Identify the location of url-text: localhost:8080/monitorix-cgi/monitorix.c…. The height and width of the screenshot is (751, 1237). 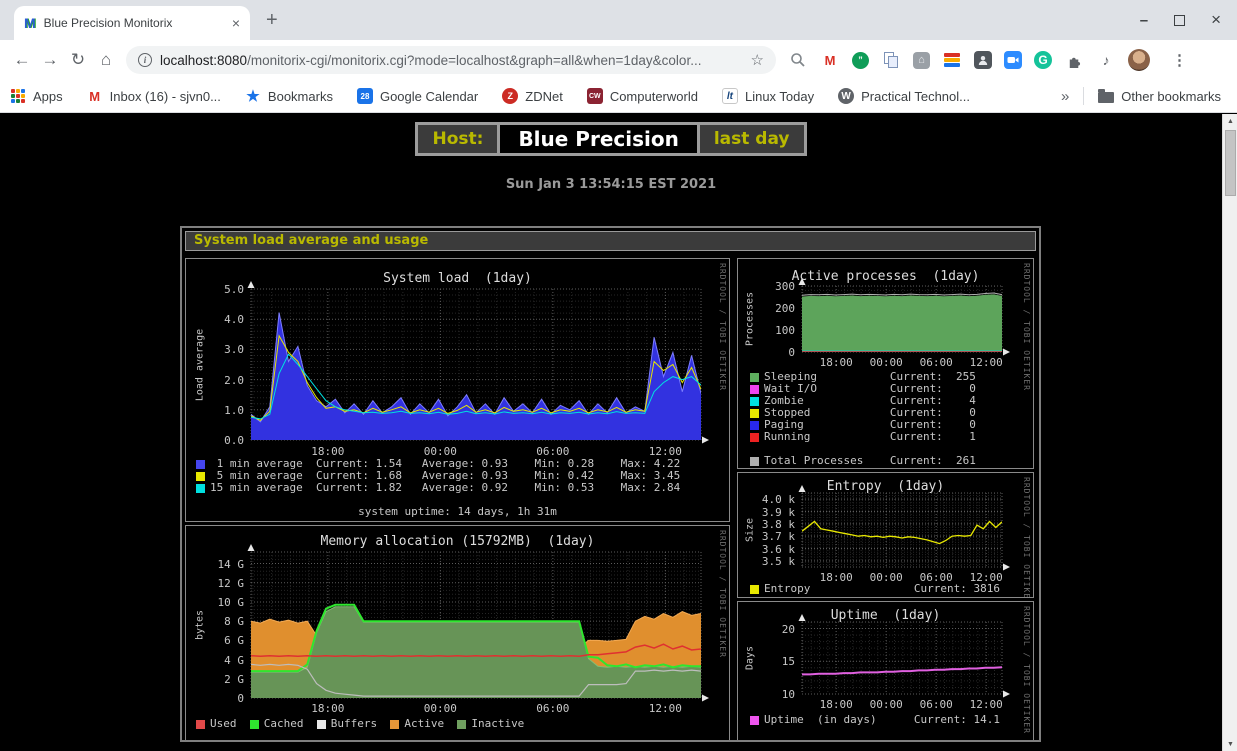
(451, 60).